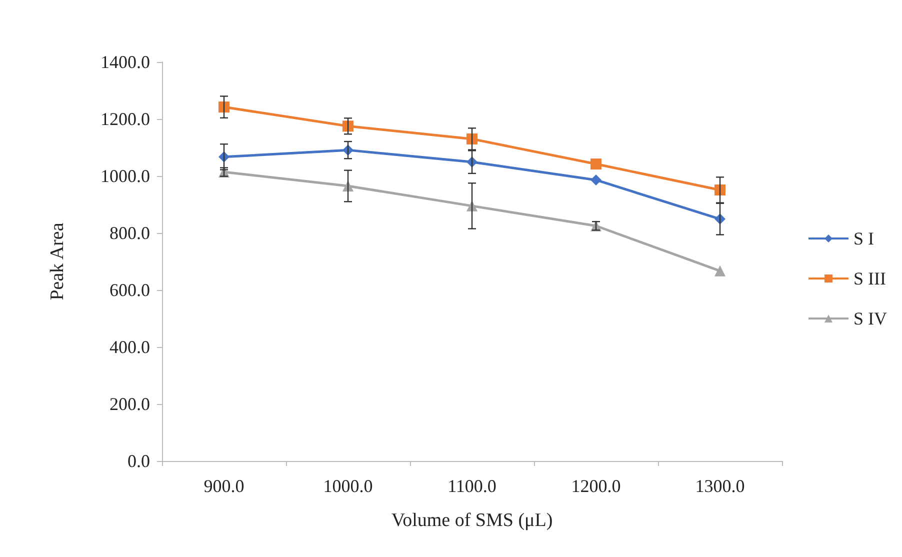  What do you see at coordinates (348, 486) in the screenshot?
I see `x-tick-label: 1000.0` at bounding box center [348, 486].